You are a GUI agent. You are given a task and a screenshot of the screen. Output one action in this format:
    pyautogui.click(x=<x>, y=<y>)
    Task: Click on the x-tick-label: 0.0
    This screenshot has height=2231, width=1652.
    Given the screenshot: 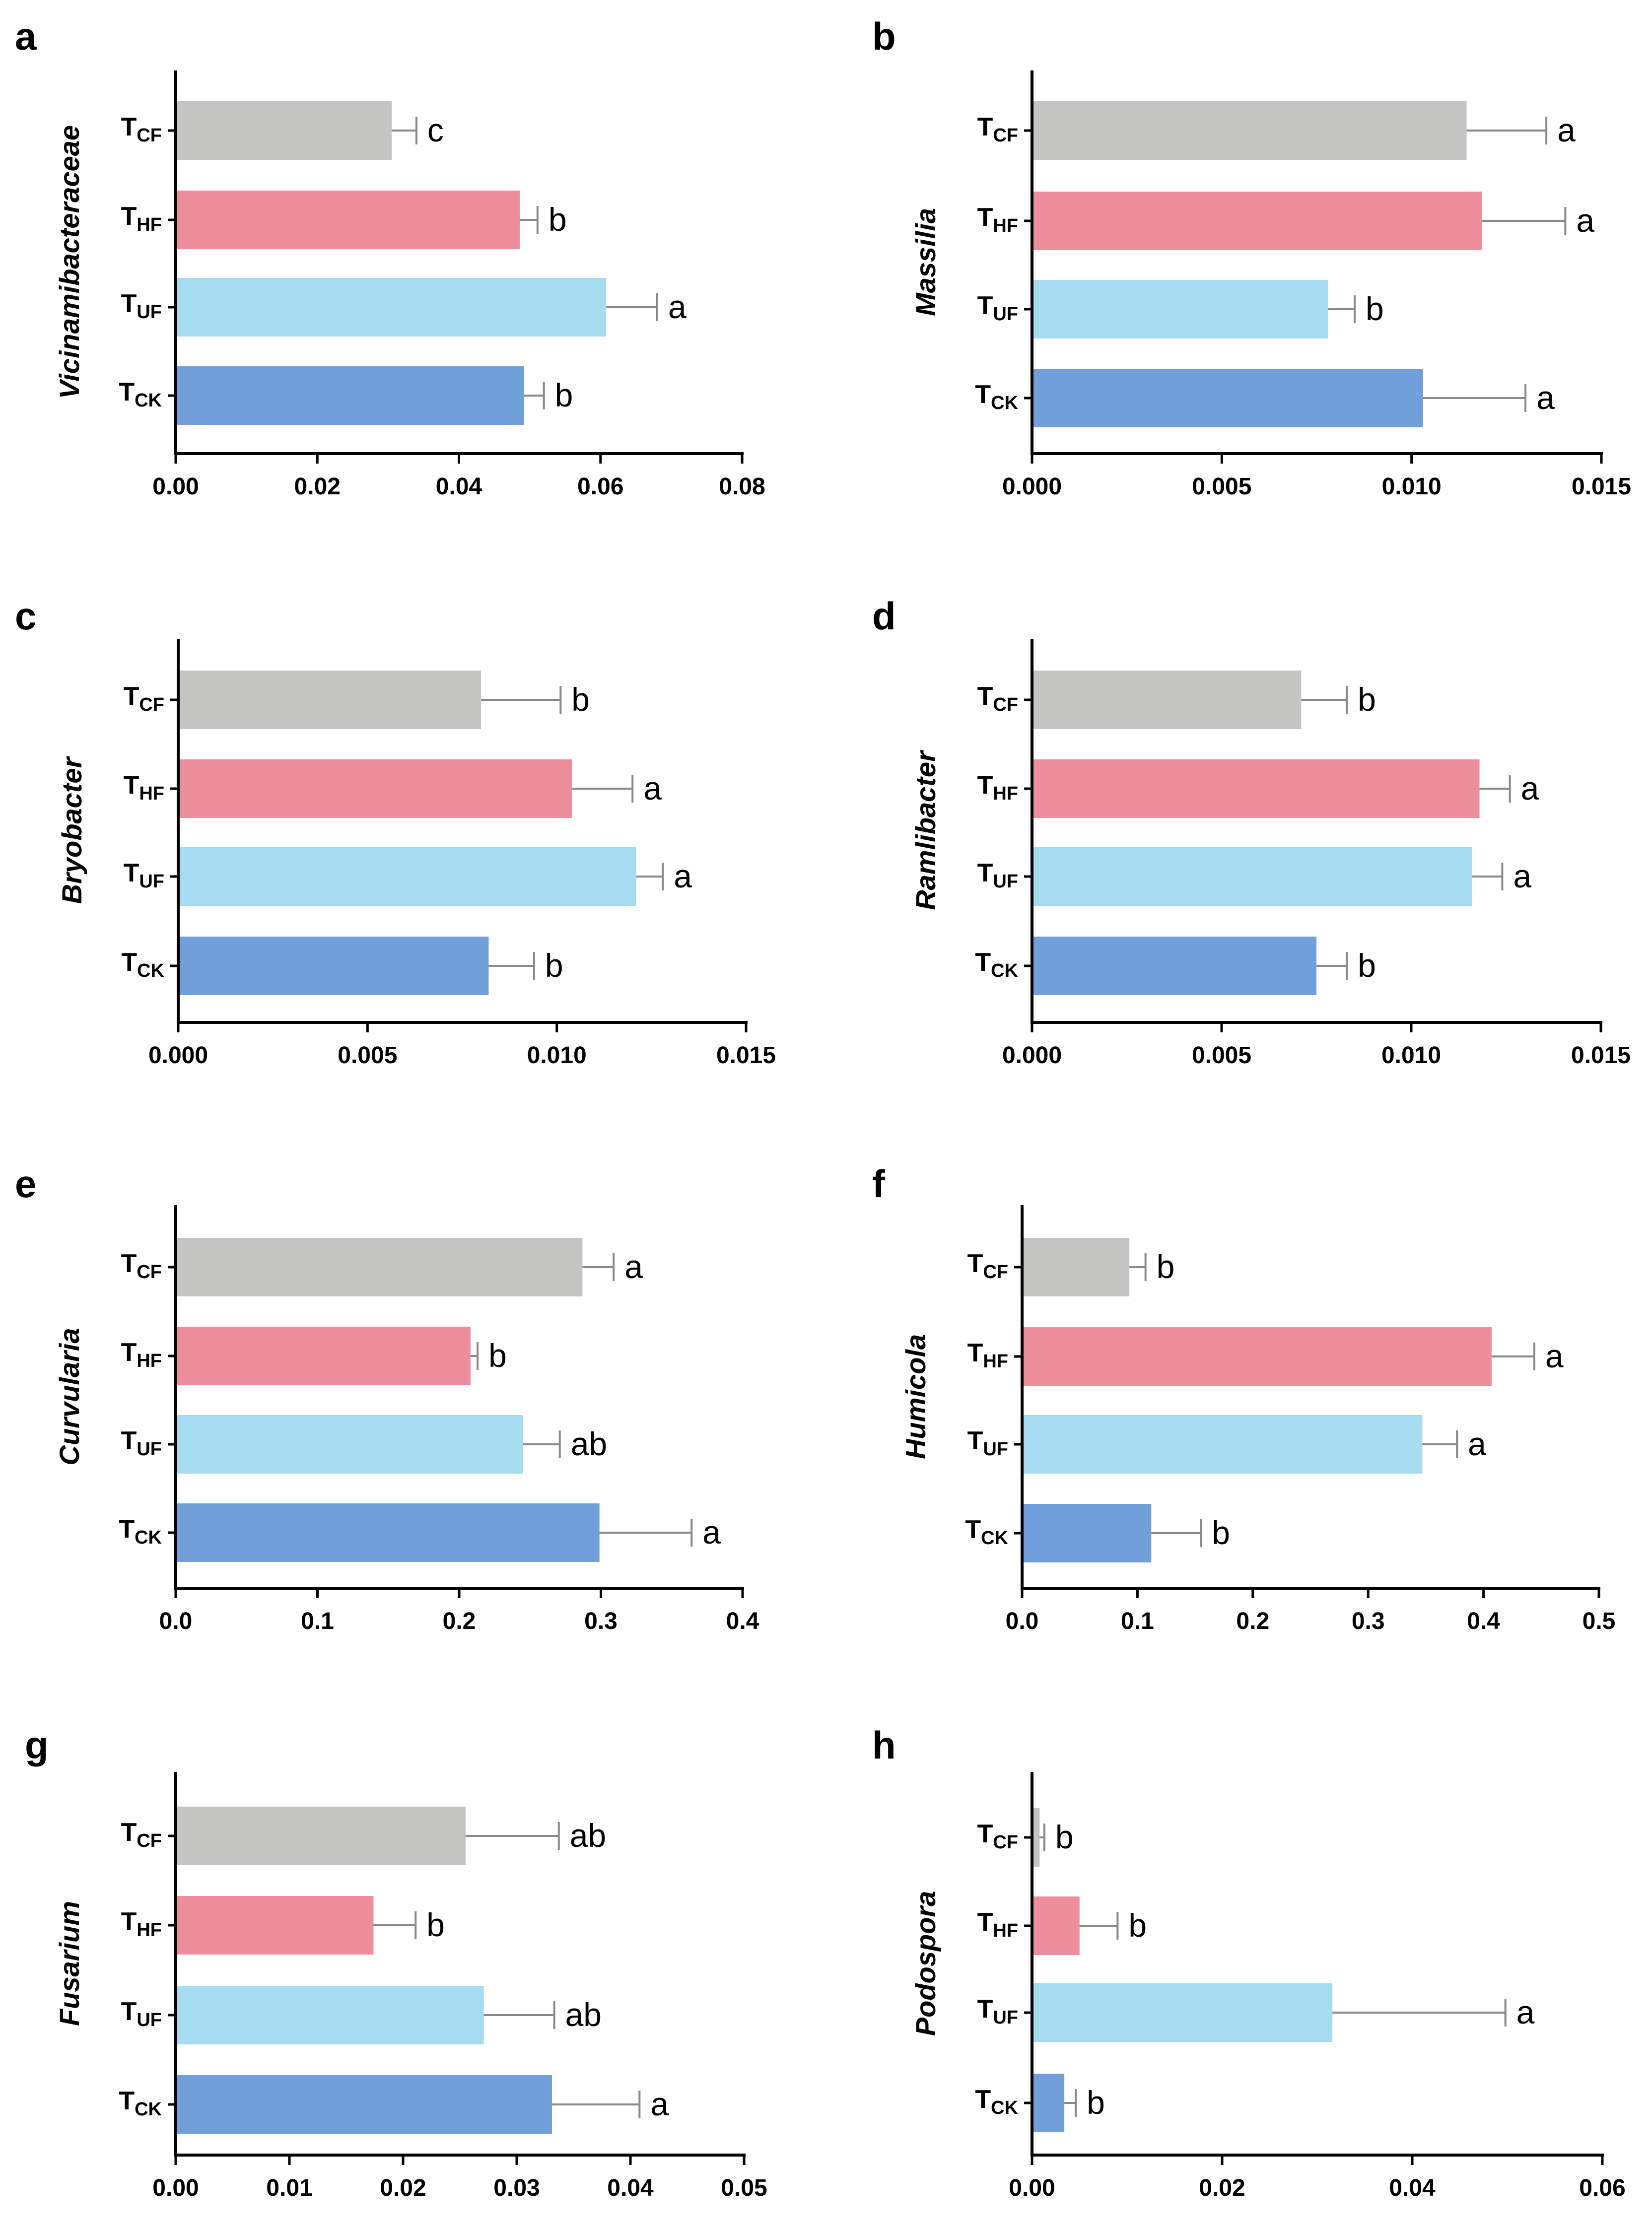 What is the action you would take?
    pyautogui.click(x=1023, y=1621)
    